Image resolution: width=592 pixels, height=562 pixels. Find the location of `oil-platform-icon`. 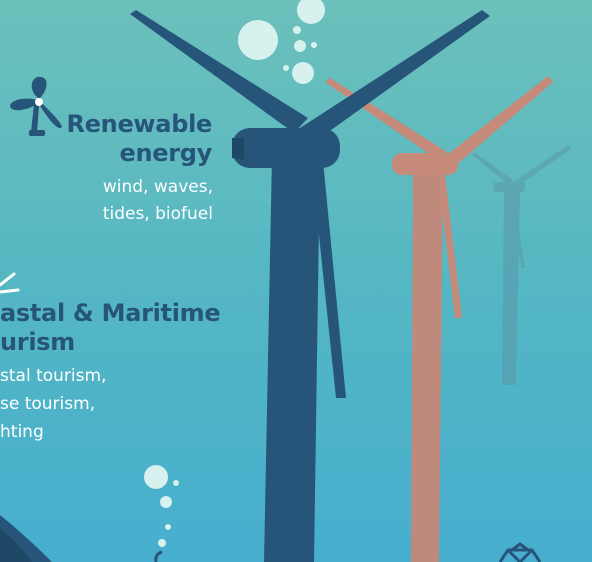

oil-platform-icon is located at coordinates (520, 553).